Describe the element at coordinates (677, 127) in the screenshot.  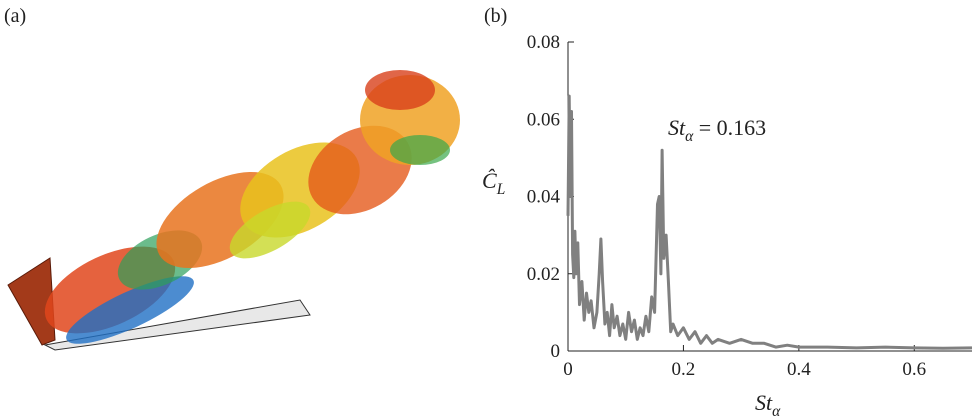
I see `annotation-base: St` at that location.